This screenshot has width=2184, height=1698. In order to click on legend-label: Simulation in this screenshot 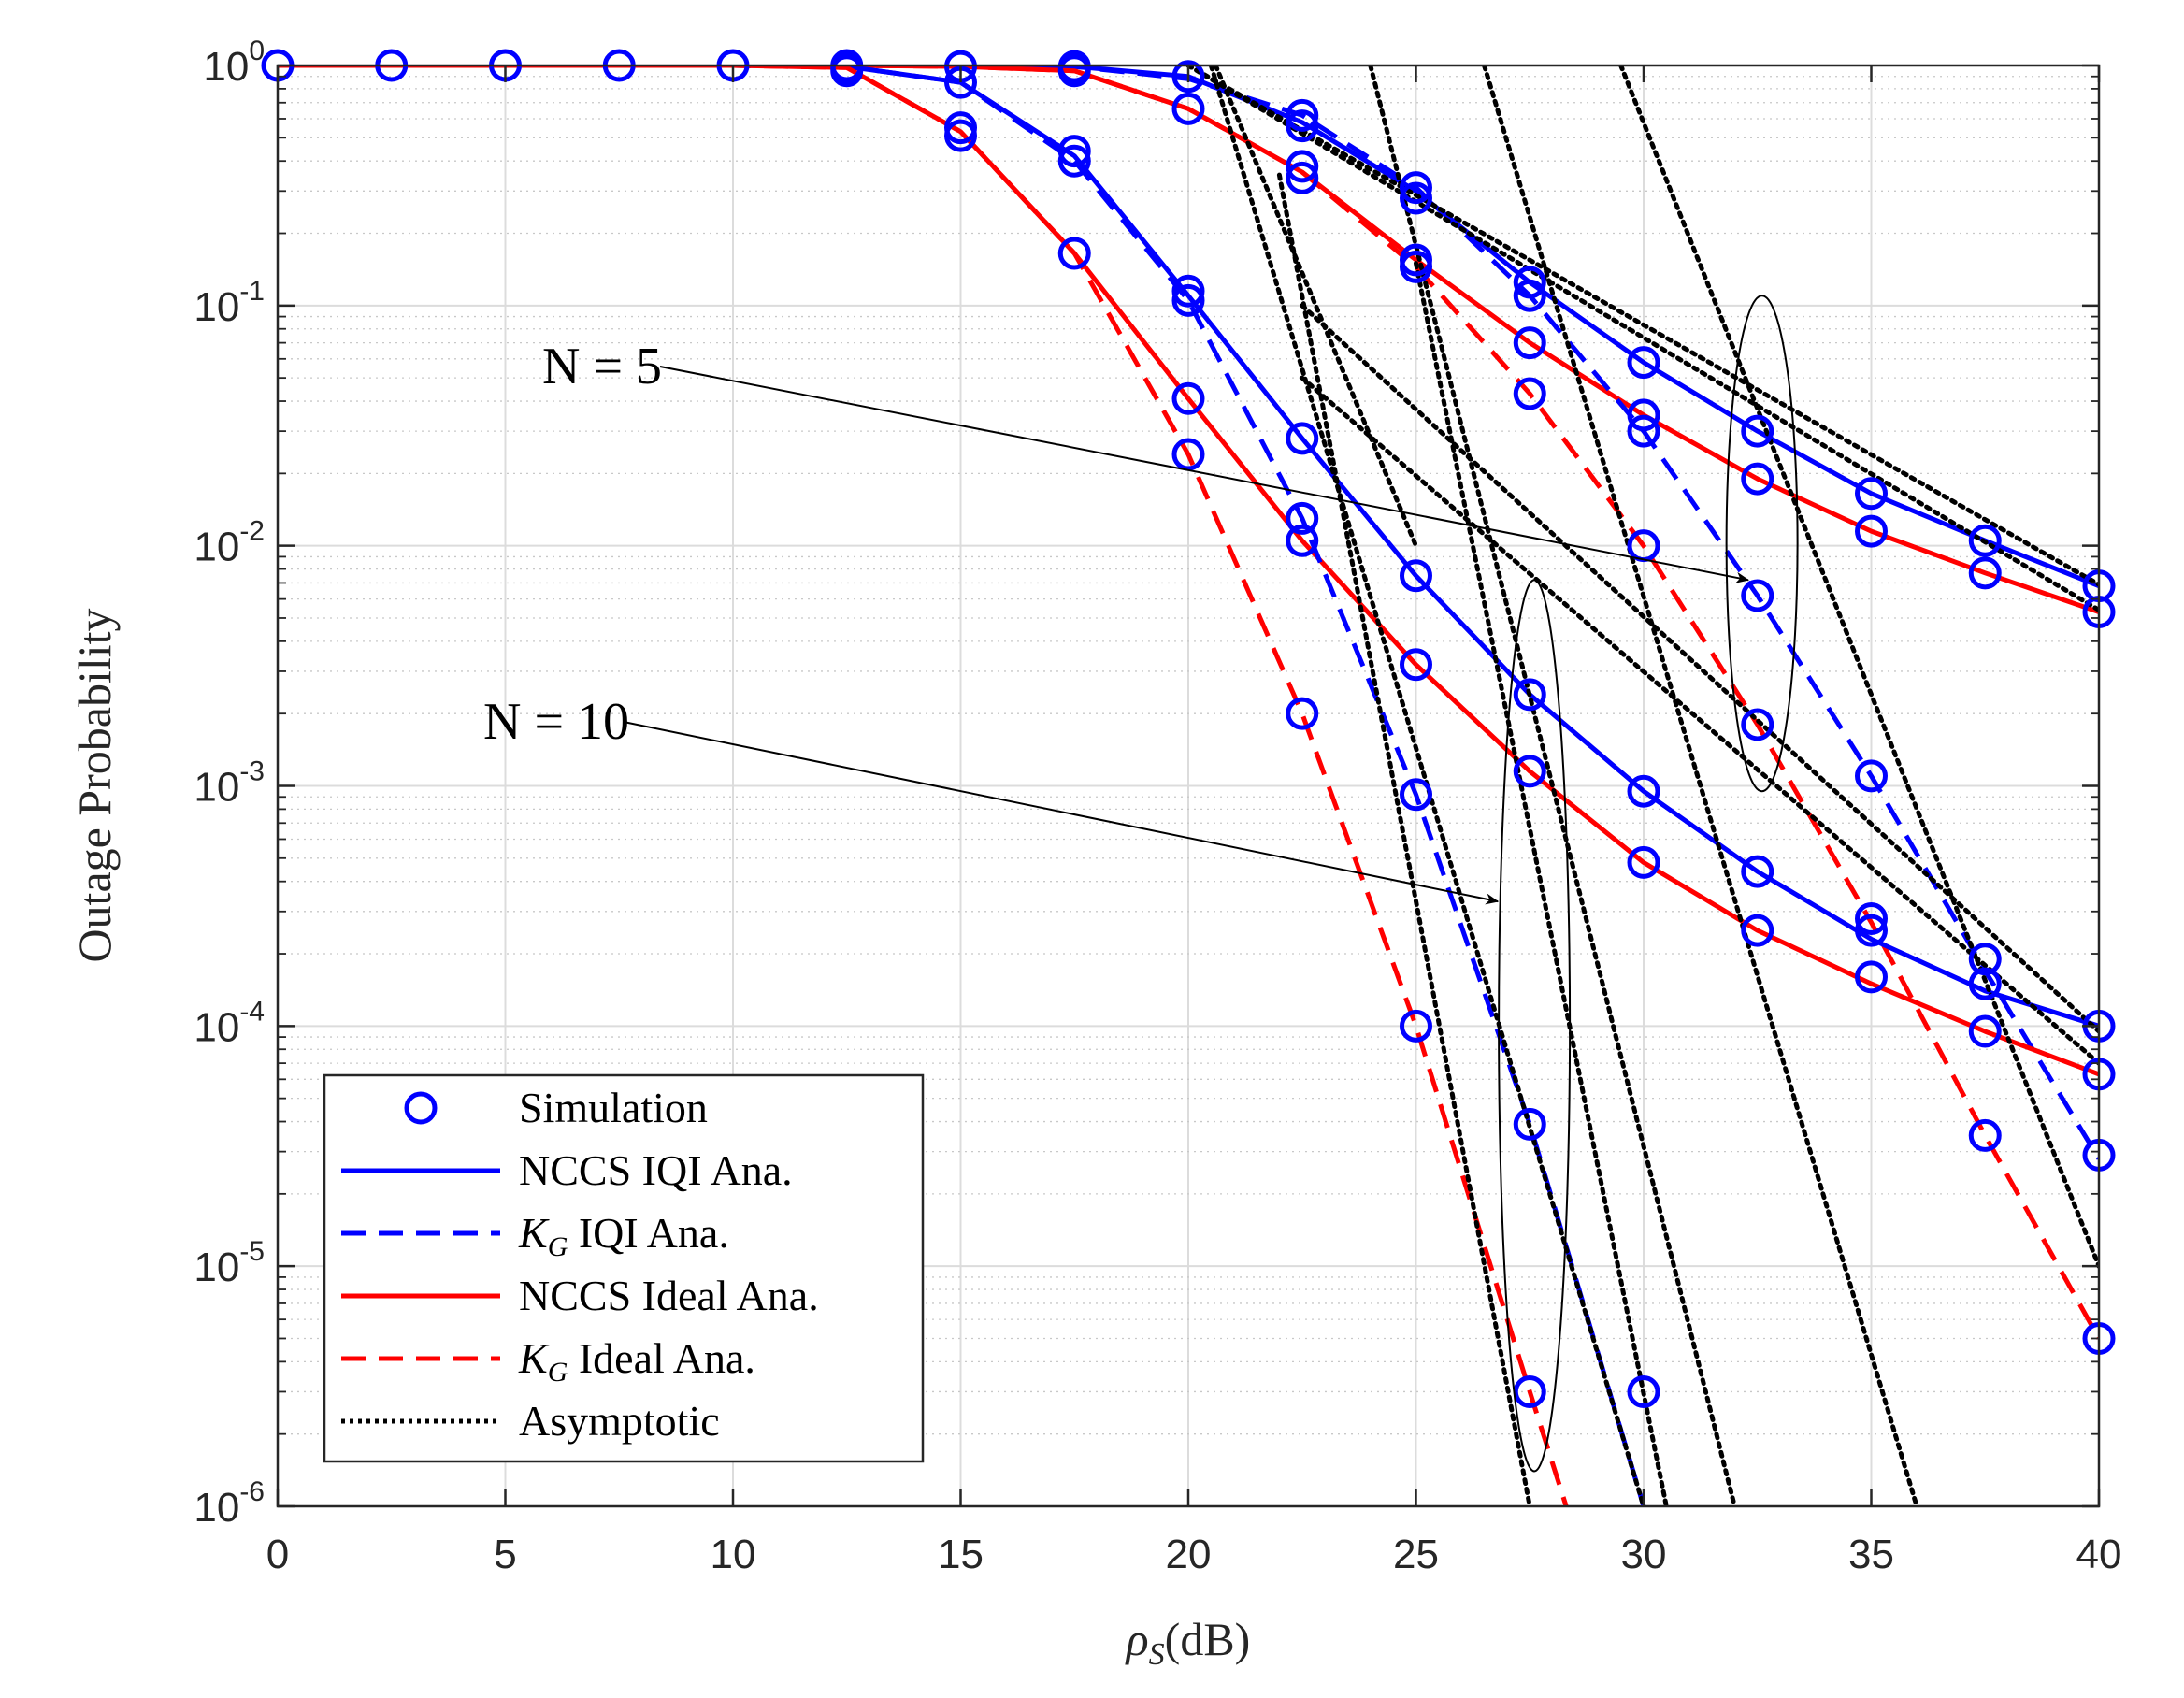, I will do `click(613, 1108)`.